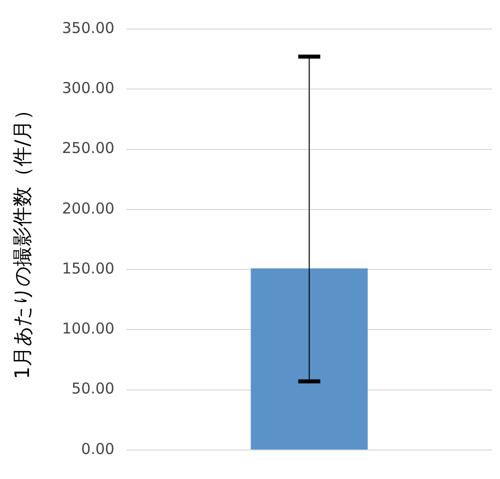 This screenshot has height=479, width=500. I want to click on y-tick-label: 250.00, so click(88, 148).